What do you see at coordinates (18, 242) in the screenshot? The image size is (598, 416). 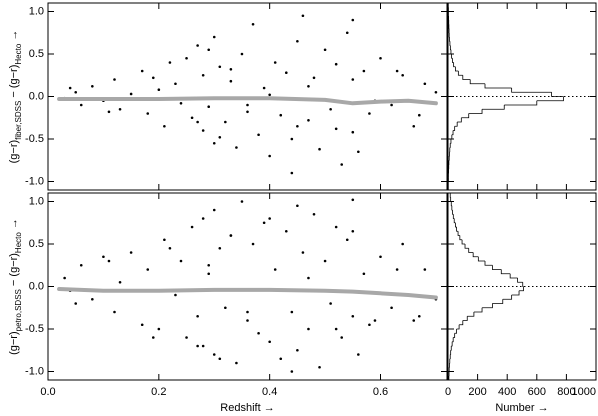 I see `y-axis-label-part: Hecto` at bounding box center [18, 242].